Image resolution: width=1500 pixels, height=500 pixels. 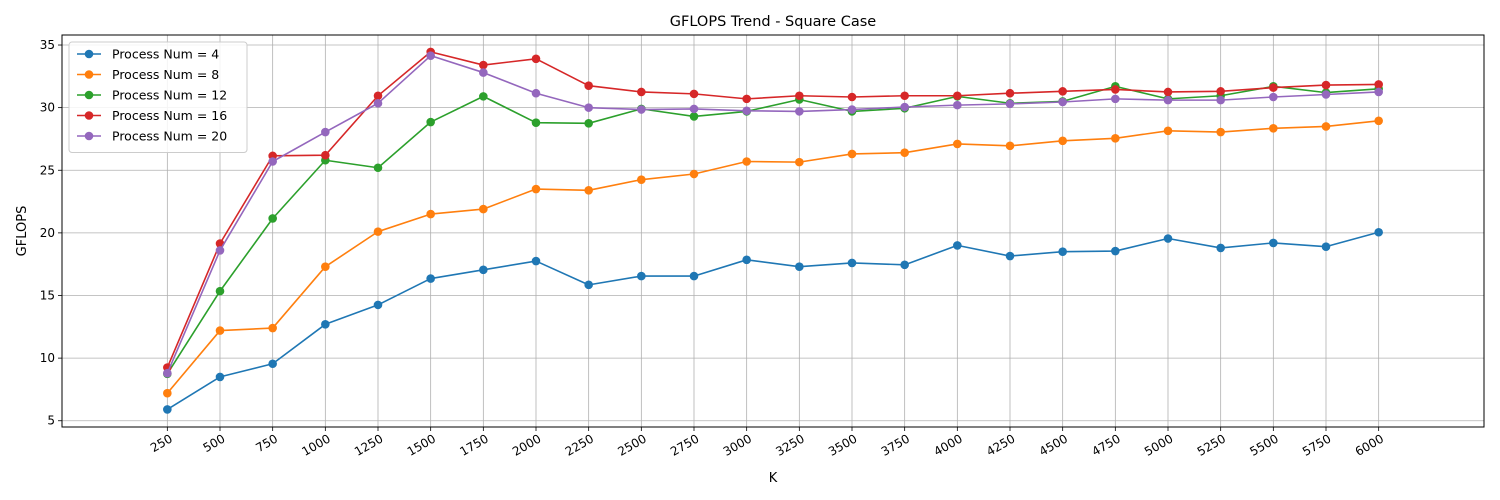 I want to click on legend-item: Process Num = 16, so click(x=152, y=115).